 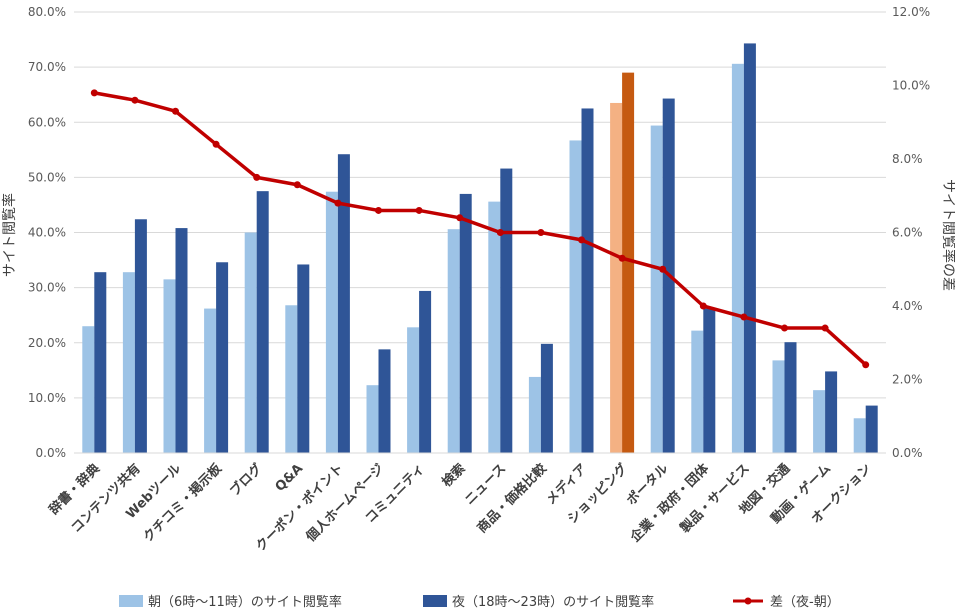 I want to click on legend-swatch-night, so click(x=435, y=601).